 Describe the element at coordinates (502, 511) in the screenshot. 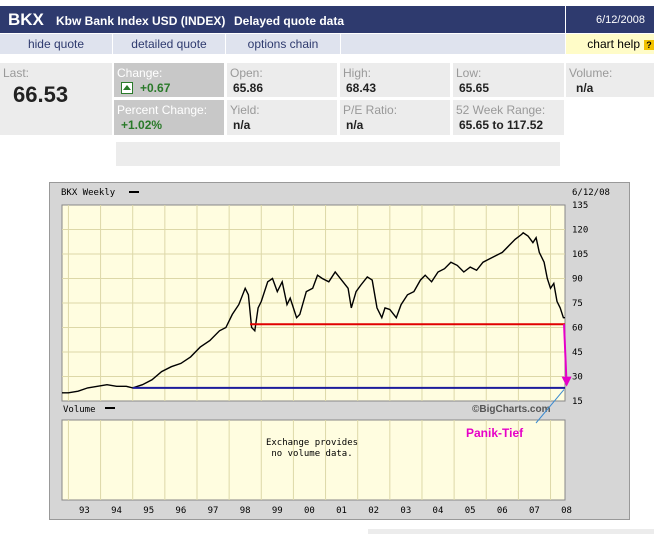

I see `x-tick-label: 06` at that location.